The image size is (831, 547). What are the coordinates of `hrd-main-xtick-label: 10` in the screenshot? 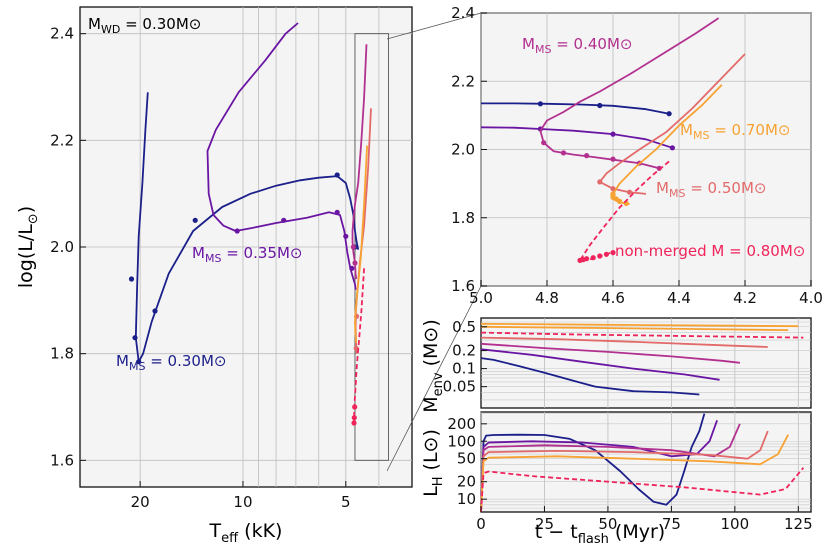 It's located at (242, 502).